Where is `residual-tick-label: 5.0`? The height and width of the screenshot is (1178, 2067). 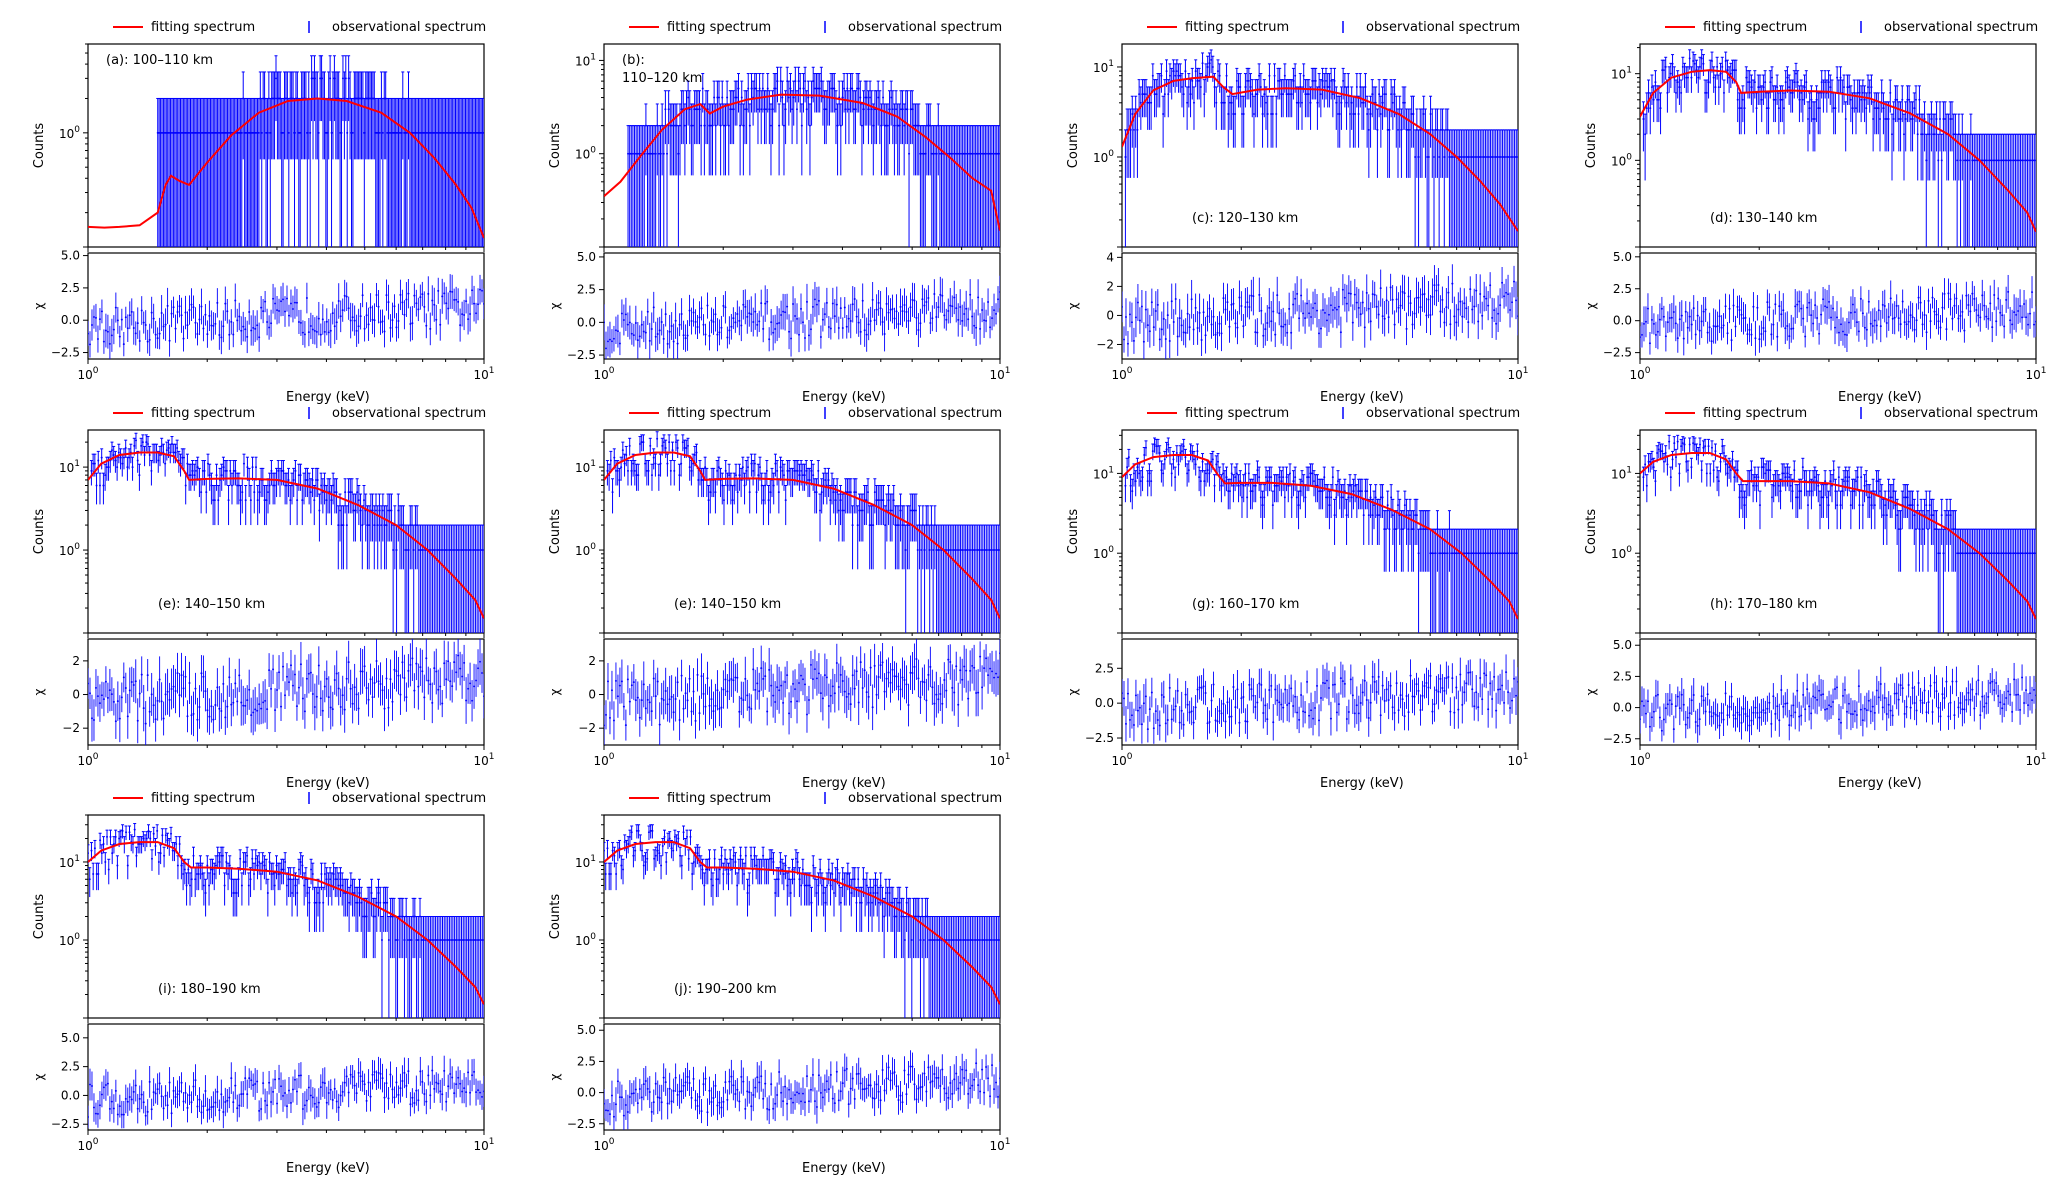 residual-tick-label: 5.0 is located at coordinates (70, 256).